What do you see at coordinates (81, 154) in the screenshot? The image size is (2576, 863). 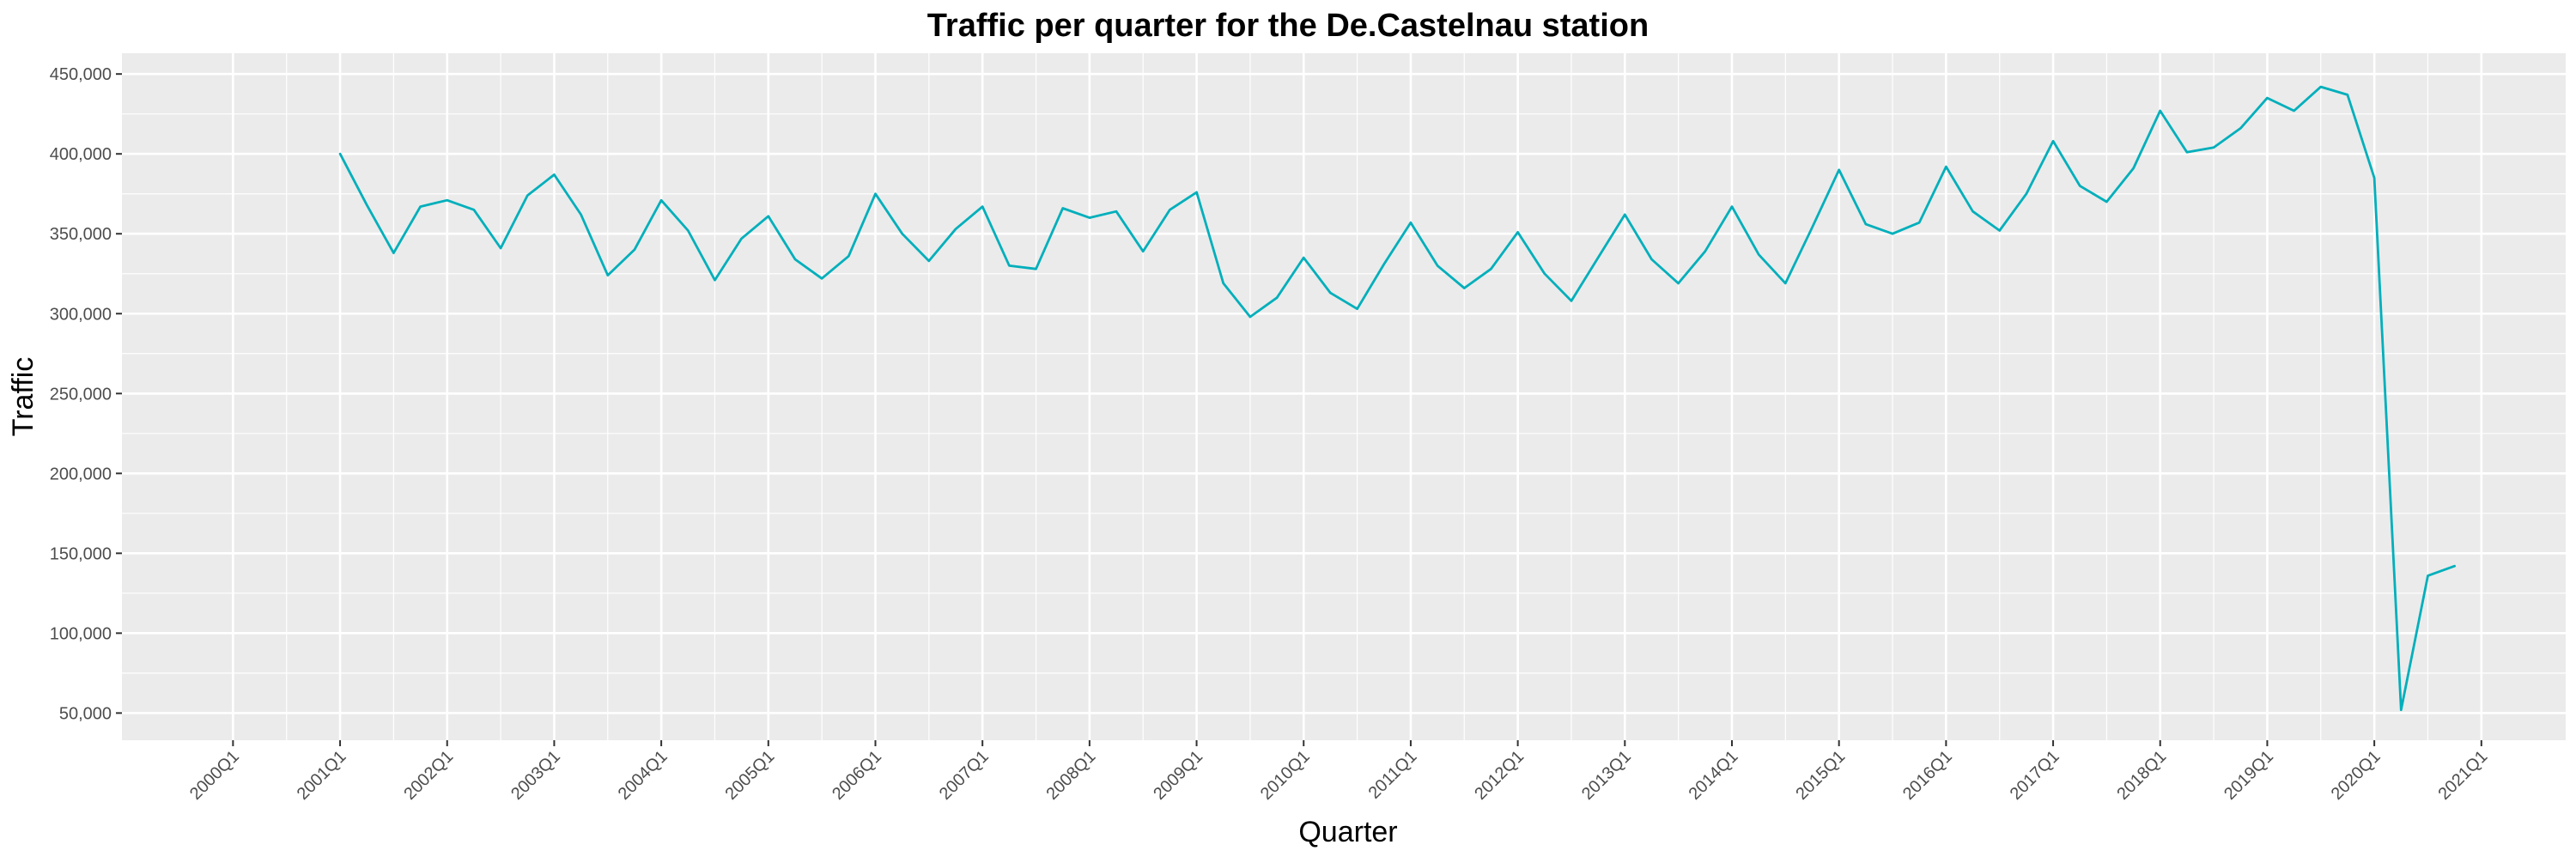 I see `y-tick-label: 400,000` at bounding box center [81, 154].